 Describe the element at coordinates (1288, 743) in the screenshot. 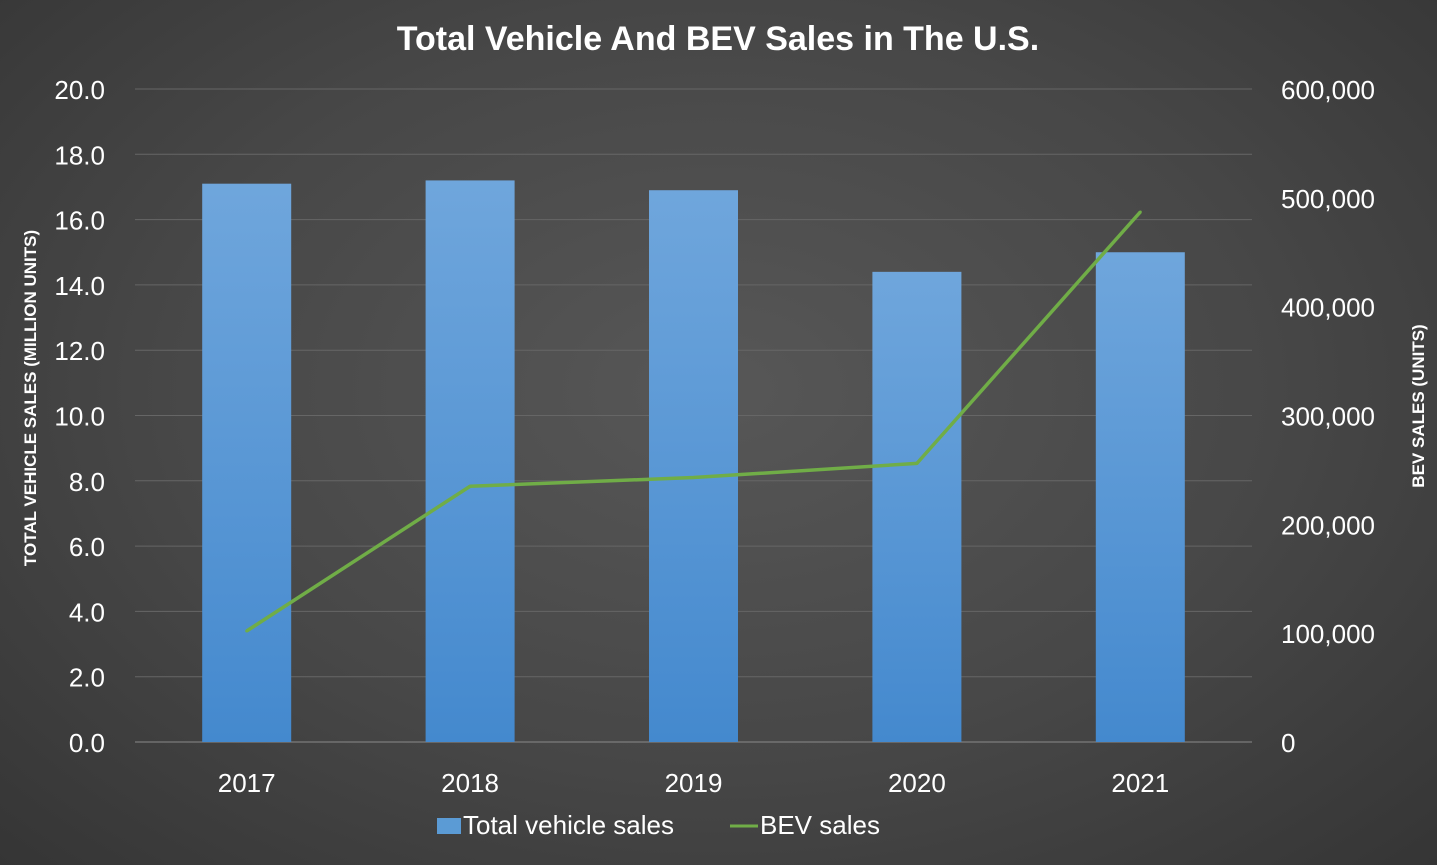

I see `right-tick-label: 0` at that location.